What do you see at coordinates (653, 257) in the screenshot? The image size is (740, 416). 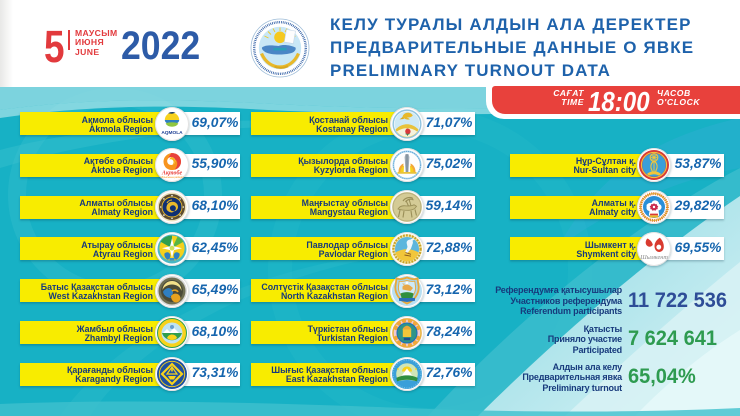 I see `svg-text: Шымкент` at bounding box center [653, 257].